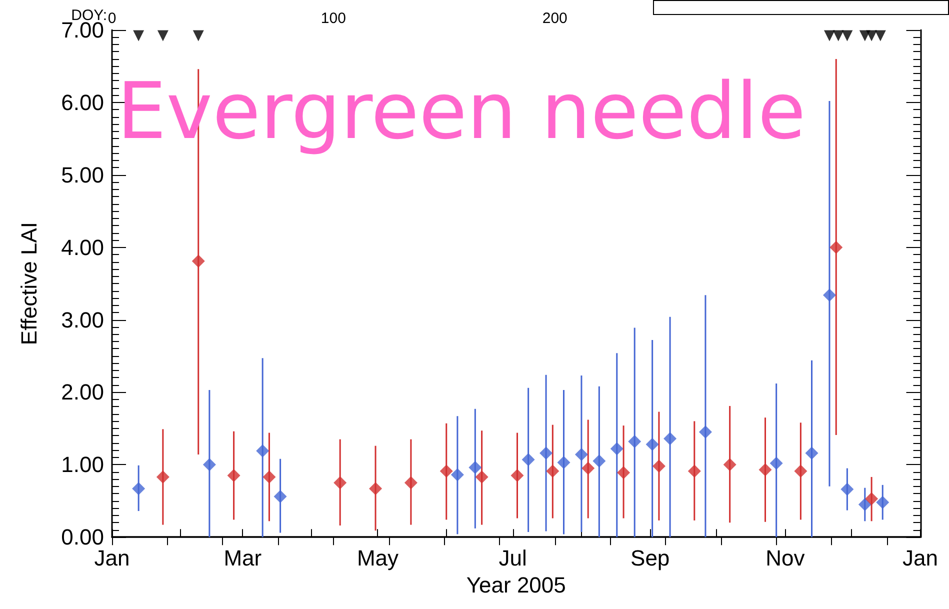 The width and height of the screenshot is (949, 609). I want to click on x-tick-label: Sep, so click(650, 558).